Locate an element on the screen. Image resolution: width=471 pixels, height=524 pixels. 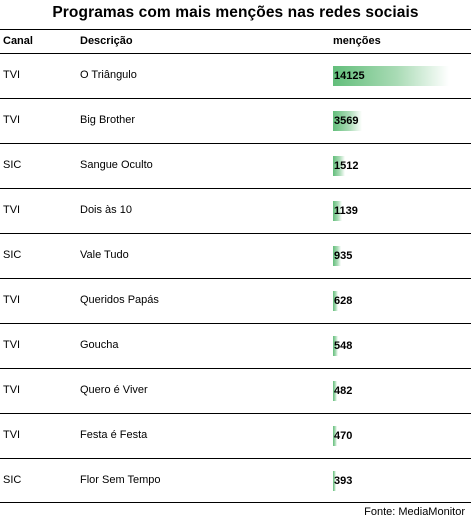
bar-track: 482 is located at coordinates (391, 391).